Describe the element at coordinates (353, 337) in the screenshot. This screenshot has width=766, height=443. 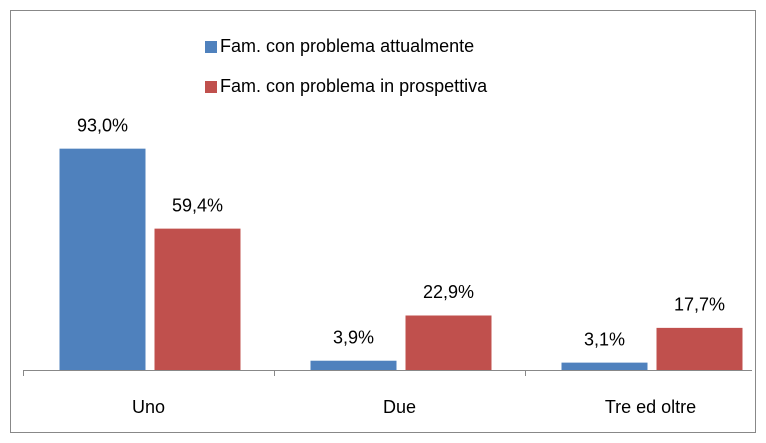
I see `data-label: 3,9%` at that location.